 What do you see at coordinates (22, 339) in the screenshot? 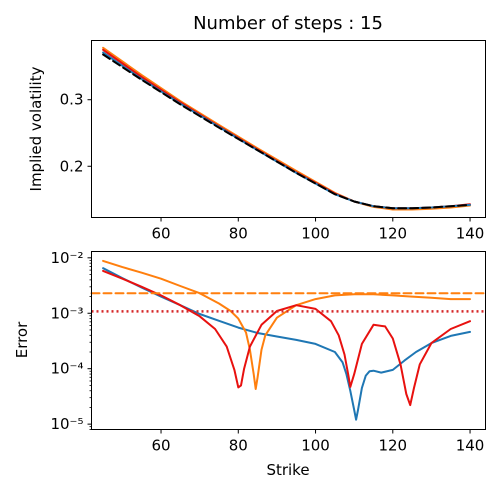
I see `bottom-y-axis-label: Error` at bounding box center [22, 339].